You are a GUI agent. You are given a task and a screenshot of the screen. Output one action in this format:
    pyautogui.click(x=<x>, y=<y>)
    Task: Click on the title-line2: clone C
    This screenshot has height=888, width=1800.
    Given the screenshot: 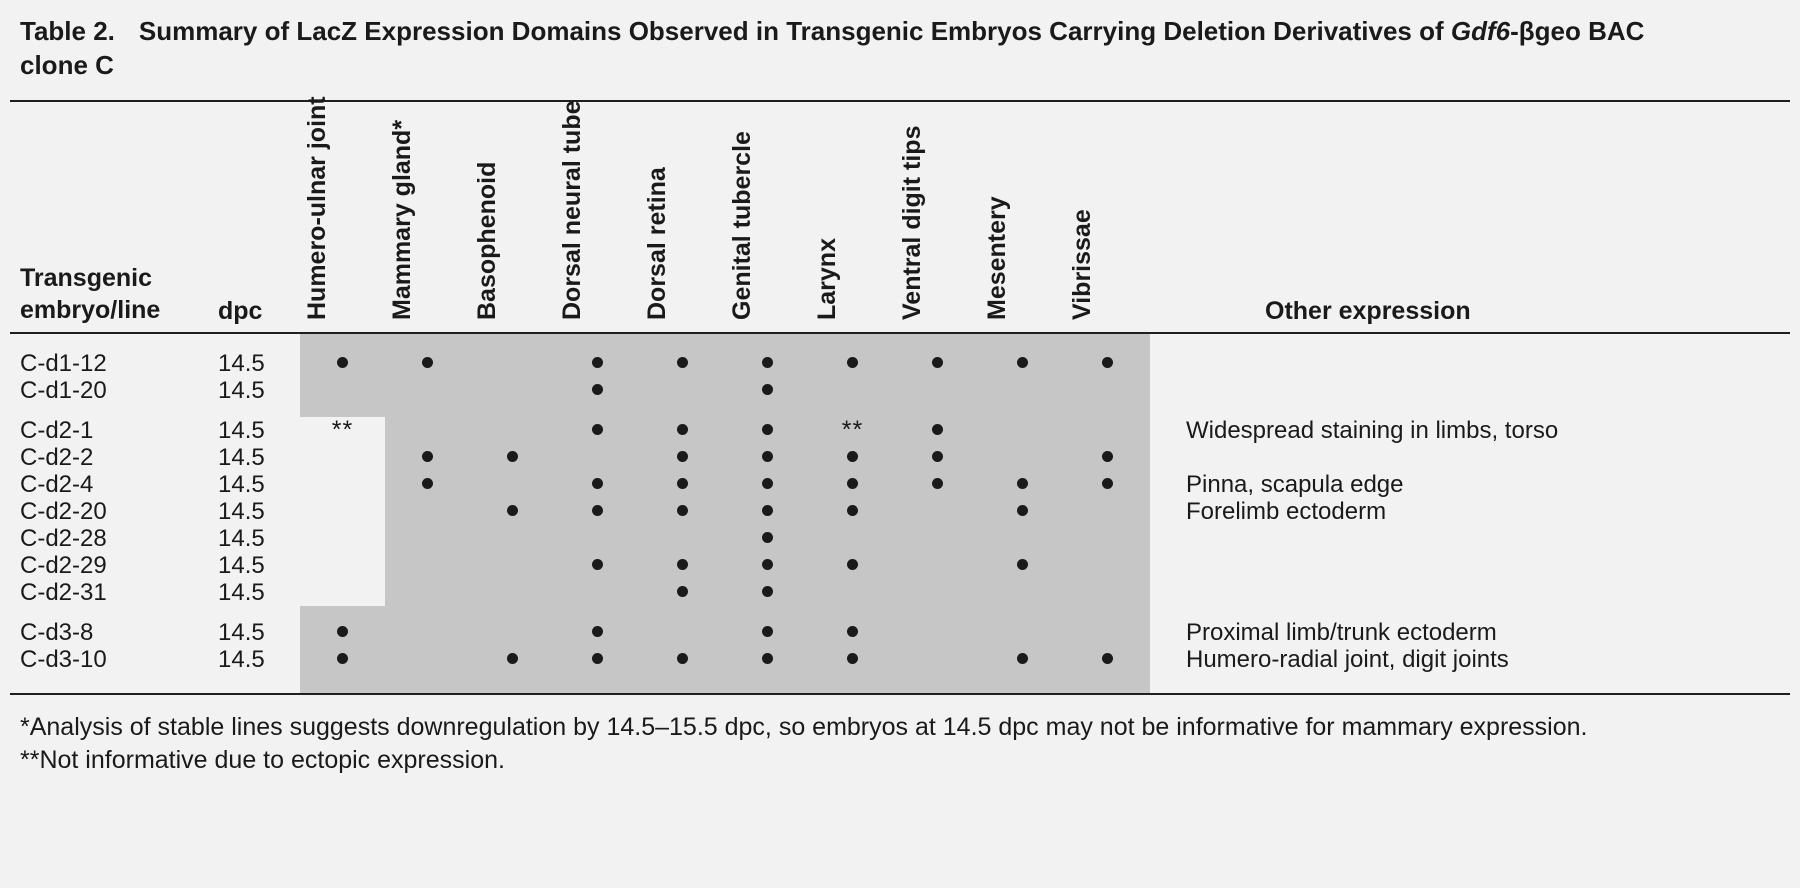 What is the action you would take?
    pyautogui.click(x=67, y=65)
    